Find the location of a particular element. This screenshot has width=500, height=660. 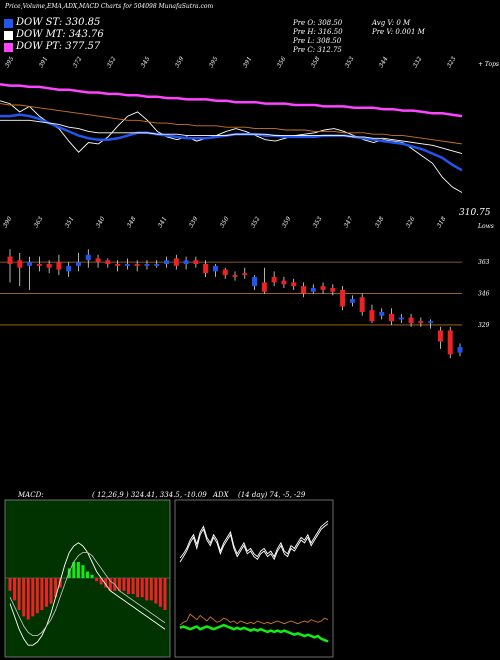

legend-label: DOW ST: 330.85 is located at coordinates (58, 22).